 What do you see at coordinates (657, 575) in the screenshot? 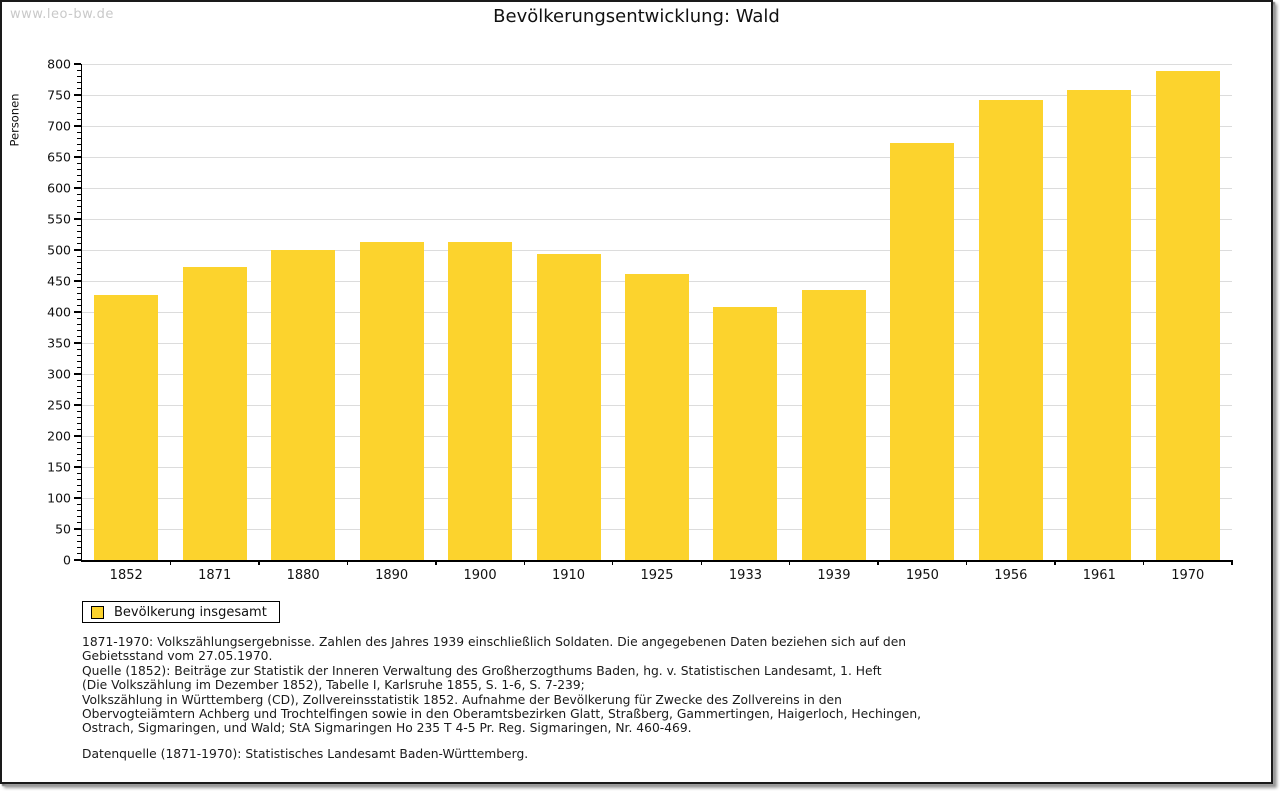
I see `x-tick-label-1925: 1925` at bounding box center [657, 575].